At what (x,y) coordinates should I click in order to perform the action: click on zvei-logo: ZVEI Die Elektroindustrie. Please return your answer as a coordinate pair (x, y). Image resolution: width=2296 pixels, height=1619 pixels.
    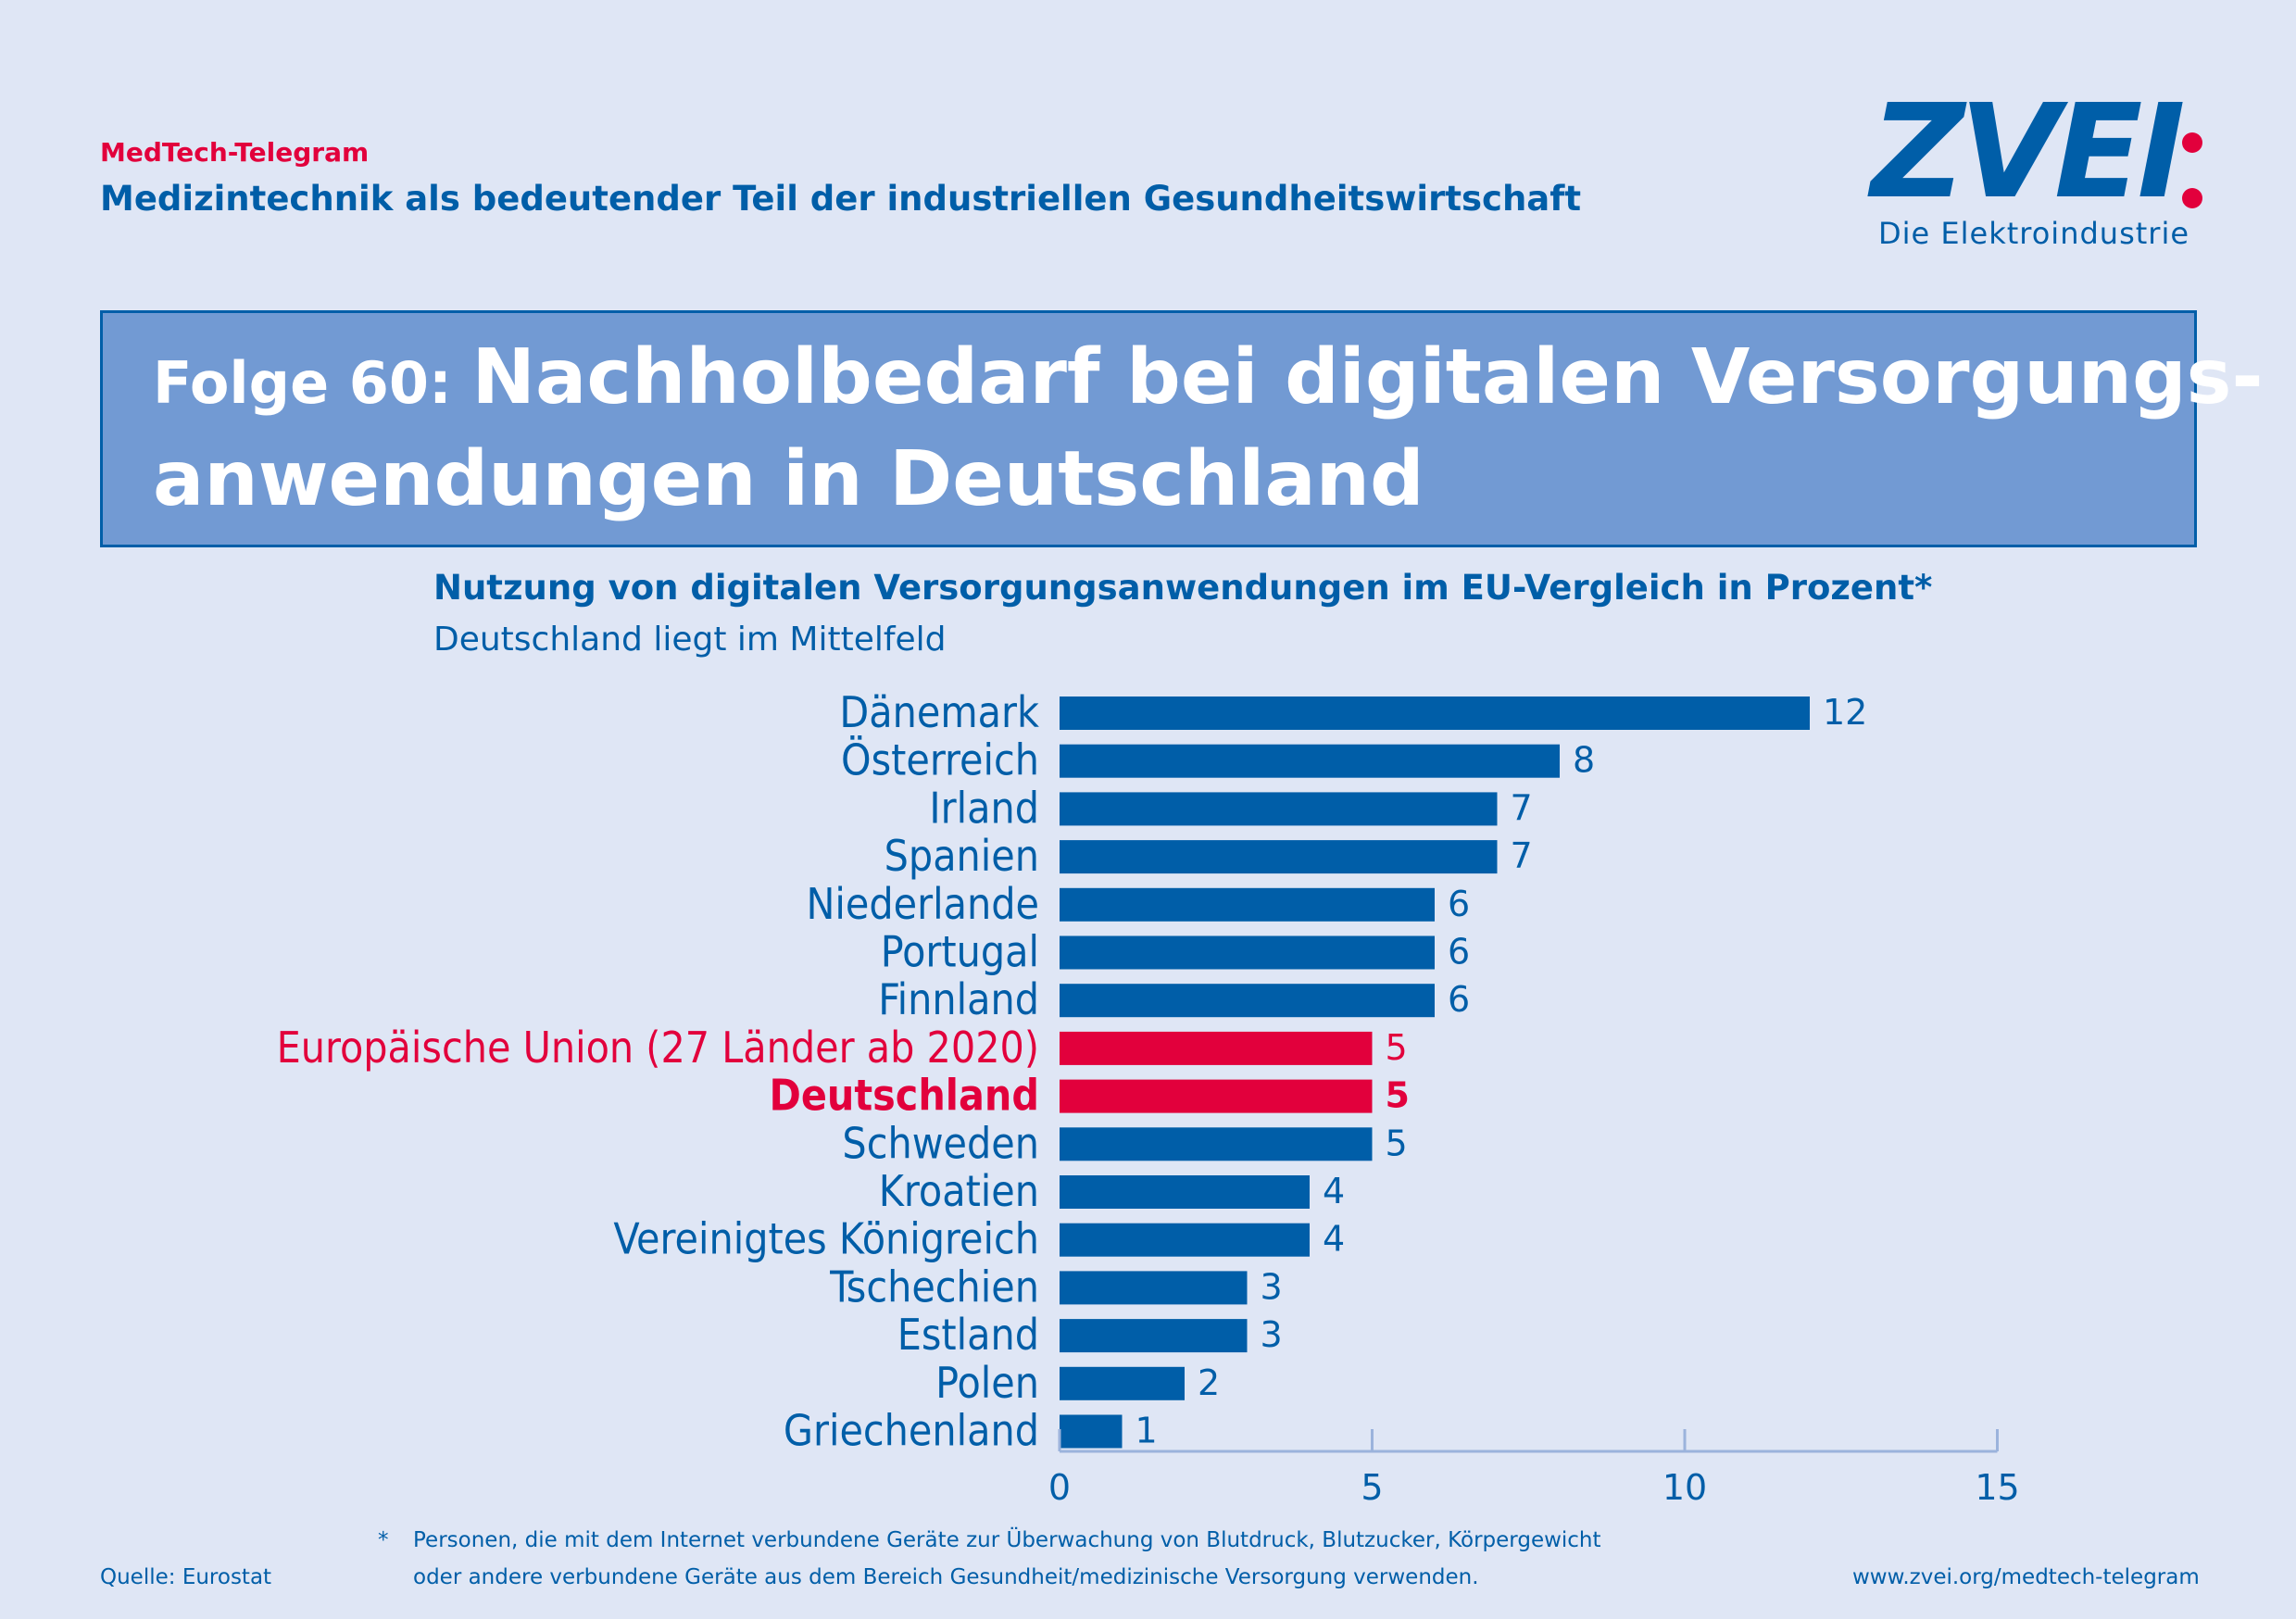
    Looking at the image, I should click on (2037, 171).